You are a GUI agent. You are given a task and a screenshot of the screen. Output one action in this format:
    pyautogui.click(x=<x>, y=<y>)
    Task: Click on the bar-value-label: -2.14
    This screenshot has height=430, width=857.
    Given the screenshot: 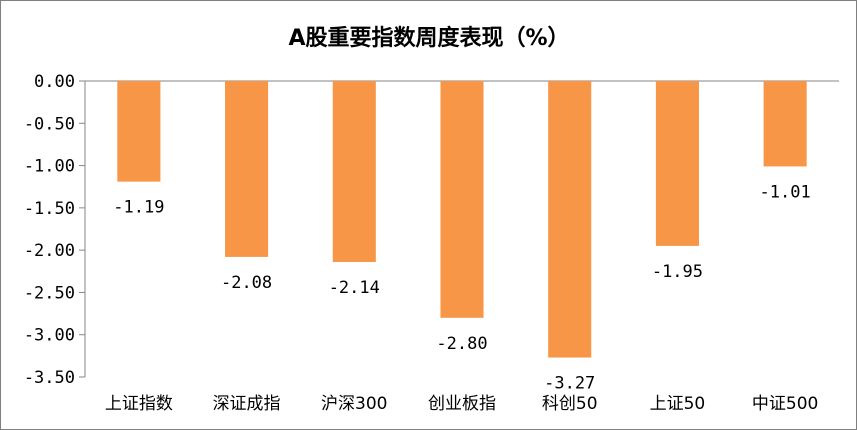 What is the action you would take?
    pyautogui.click(x=354, y=288)
    